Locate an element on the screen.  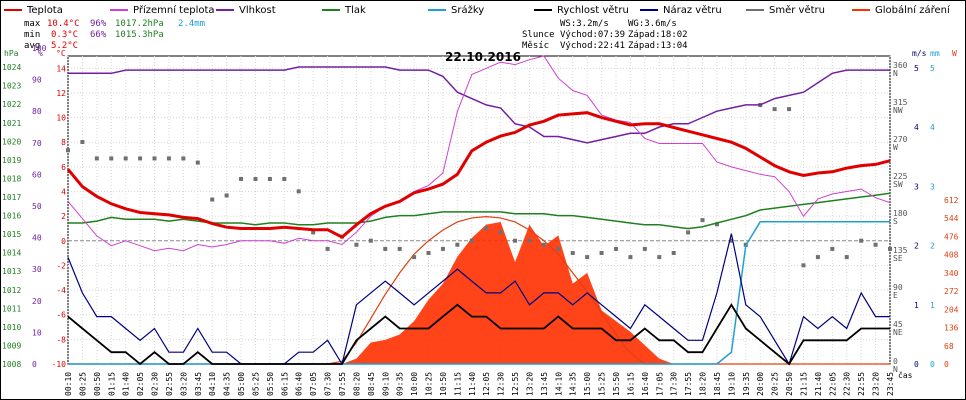
radiation-tick-label: 272 is located at coordinates (951, 291).